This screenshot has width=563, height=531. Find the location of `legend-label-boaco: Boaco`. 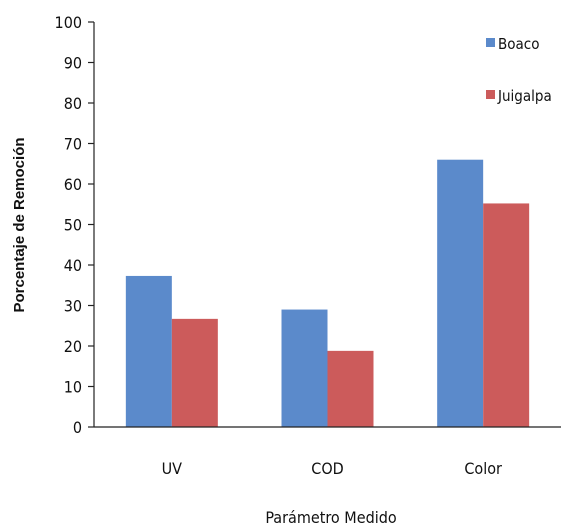

legend-label-boaco: Boaco is located at coordinates (518, 44).